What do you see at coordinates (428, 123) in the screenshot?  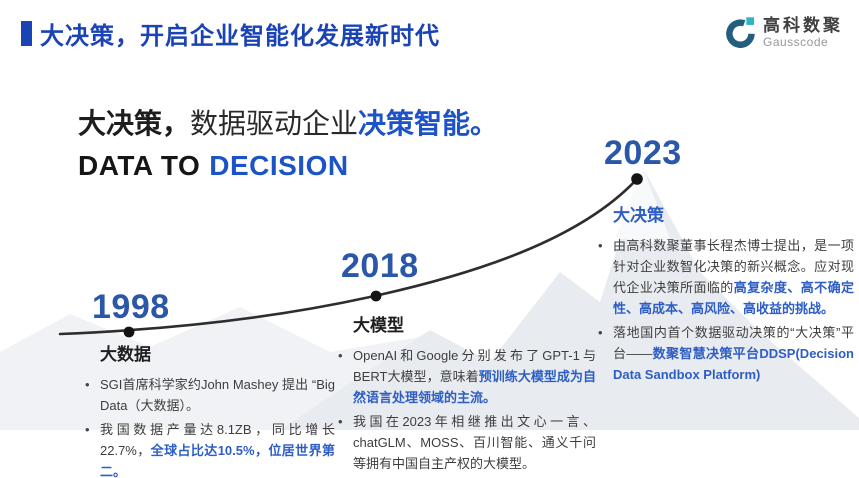 I see `hero-title-part3: 决策智能。` at bounding box center [428, 123].